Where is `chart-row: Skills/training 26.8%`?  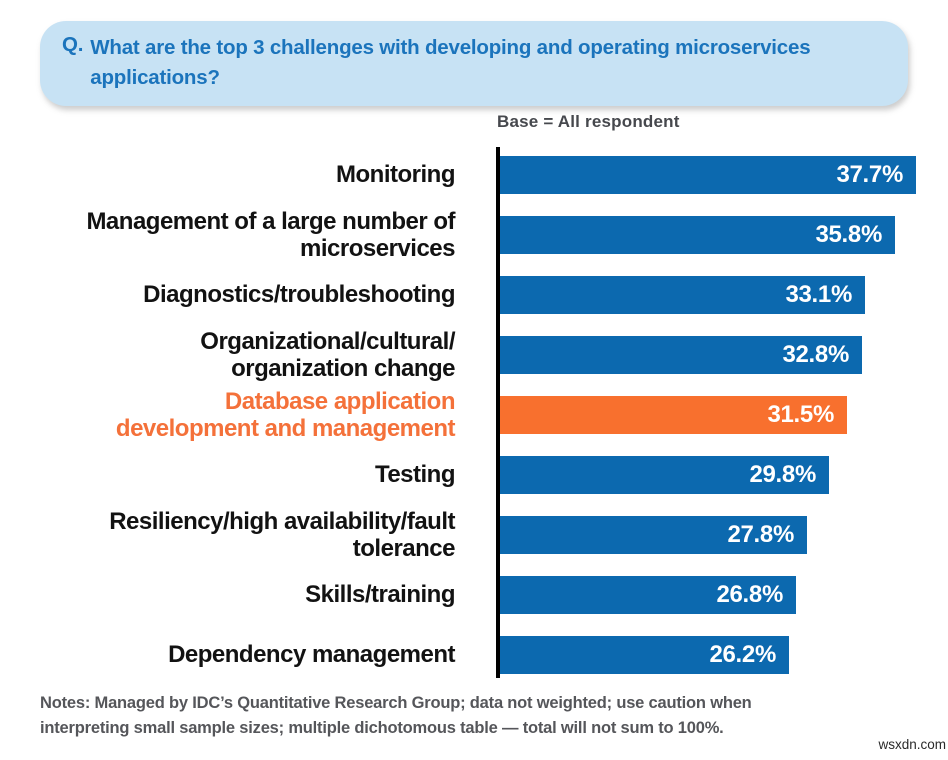
chart-row: Skills/training 26.8% is located at coordinates (474, 595).